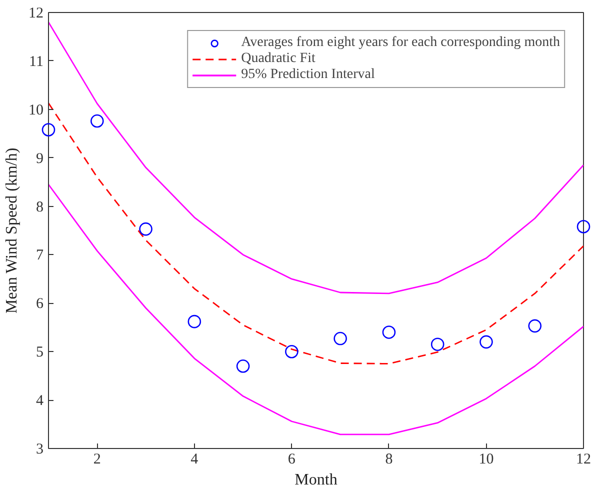  I want to click on y-tick-label: 3, so click(40, 450).